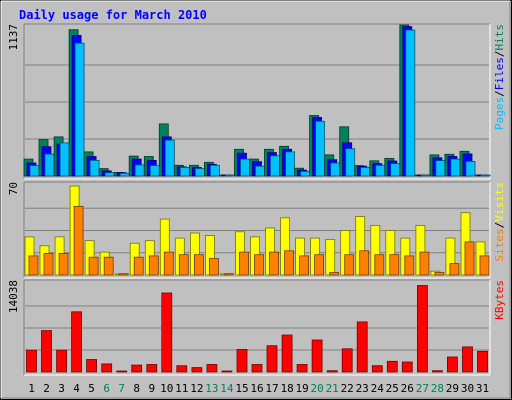  I want to click on panel-legend: KBytes, so click(499, 300).